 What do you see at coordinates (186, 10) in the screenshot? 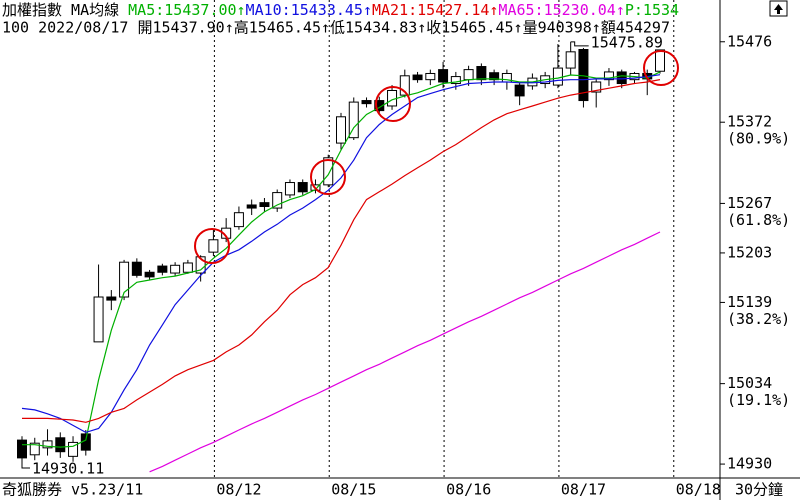
I see `ma-reading: MA5:15437.00↑` at bounding box center [186, 10].